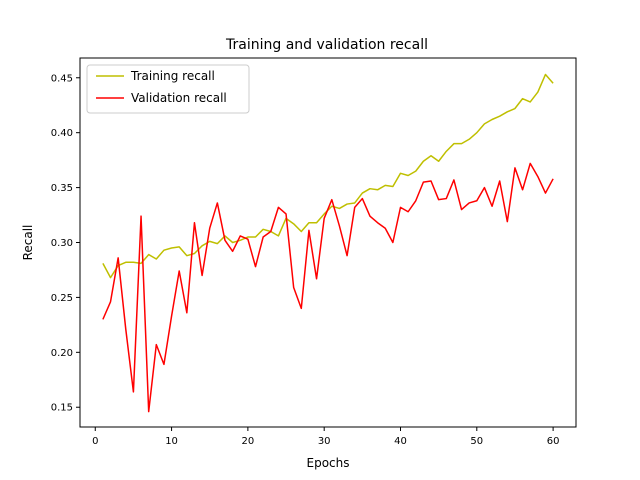 This screenshot has height=480, width=640. Describe the element at coordinates (28, 243) in the screenshot. I see `y-axis-label: Recall` at that location.